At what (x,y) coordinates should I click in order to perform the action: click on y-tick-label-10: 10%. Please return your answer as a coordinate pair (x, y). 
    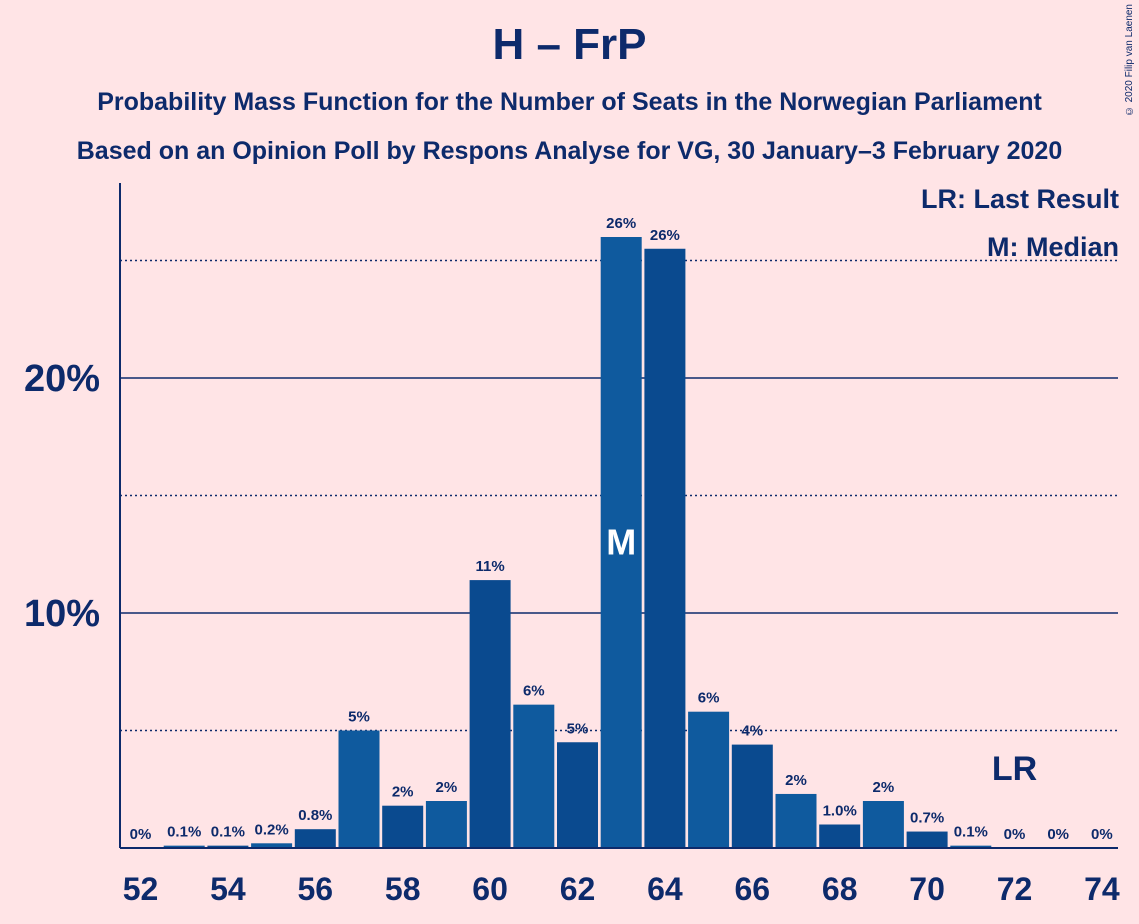
    Looking at the image, I should click on (62, 614).